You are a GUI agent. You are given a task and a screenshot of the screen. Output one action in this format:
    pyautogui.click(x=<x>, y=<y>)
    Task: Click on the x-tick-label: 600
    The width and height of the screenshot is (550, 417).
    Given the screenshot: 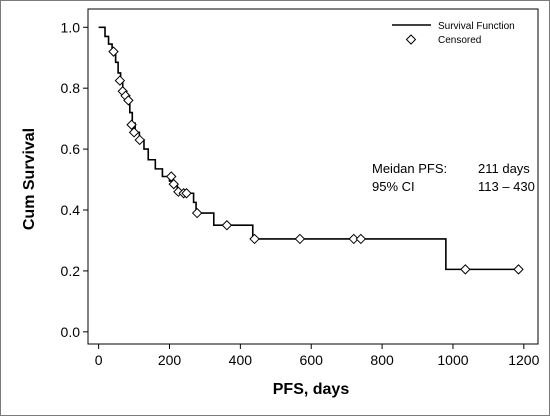 What is the action you would take?
    pyautogui.click(x=312, y=360)
    